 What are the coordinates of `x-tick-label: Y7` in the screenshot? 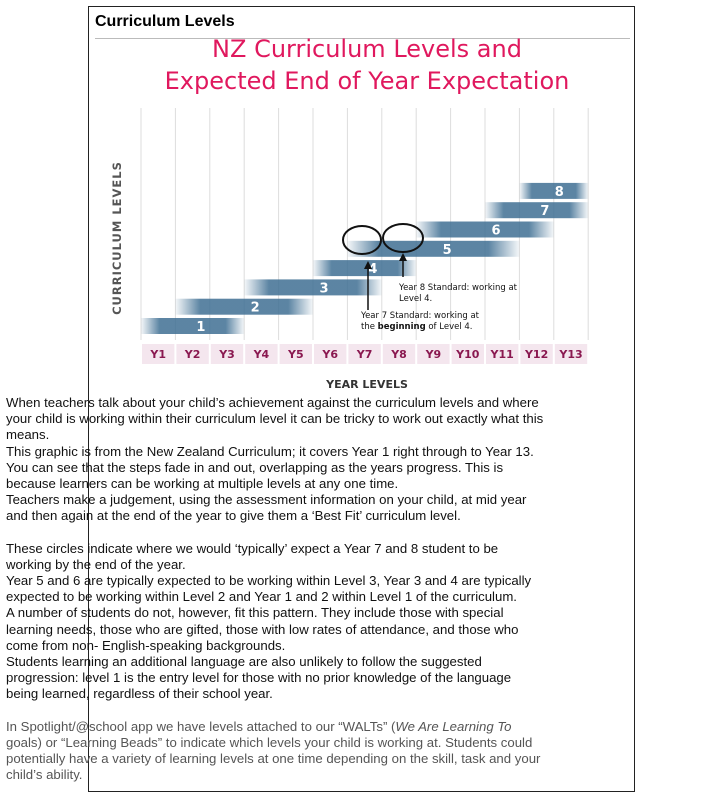 It's located at (364, 354).